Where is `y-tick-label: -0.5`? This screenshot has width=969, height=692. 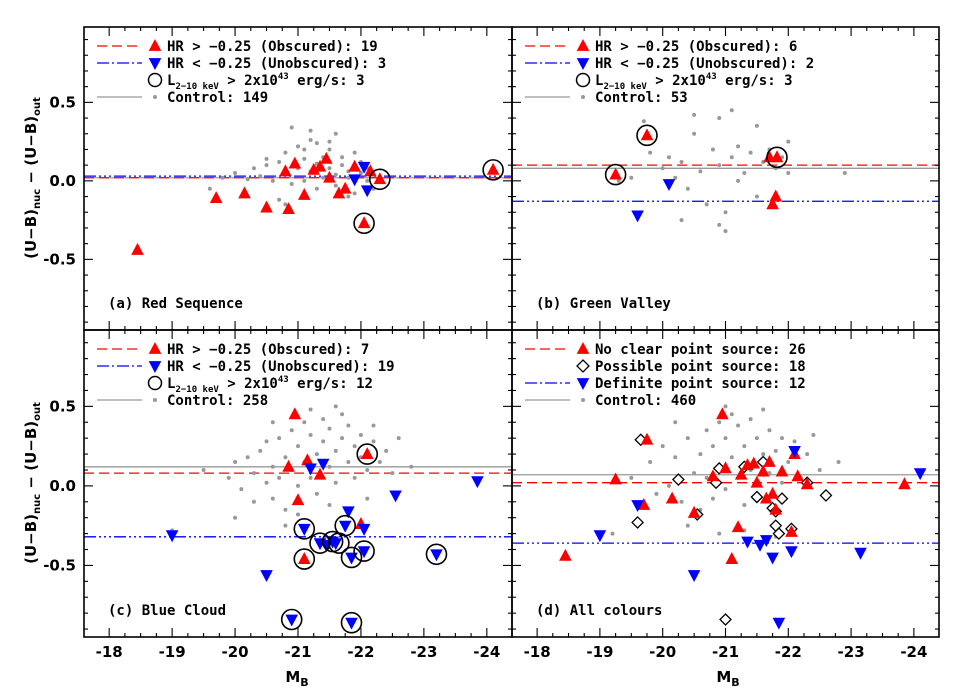
y-tick-label: -0.5 is located at coordinates (59, 259).